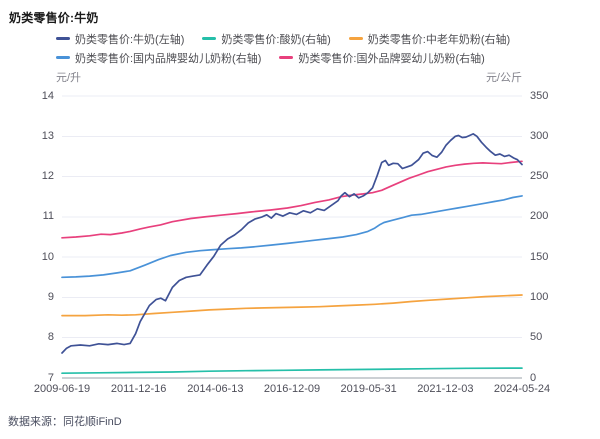 Image resolution: width=600 pixels, height=439 pixels. I want to click on chart-title: 奶类零售价:牛奶, so click(54, 18).